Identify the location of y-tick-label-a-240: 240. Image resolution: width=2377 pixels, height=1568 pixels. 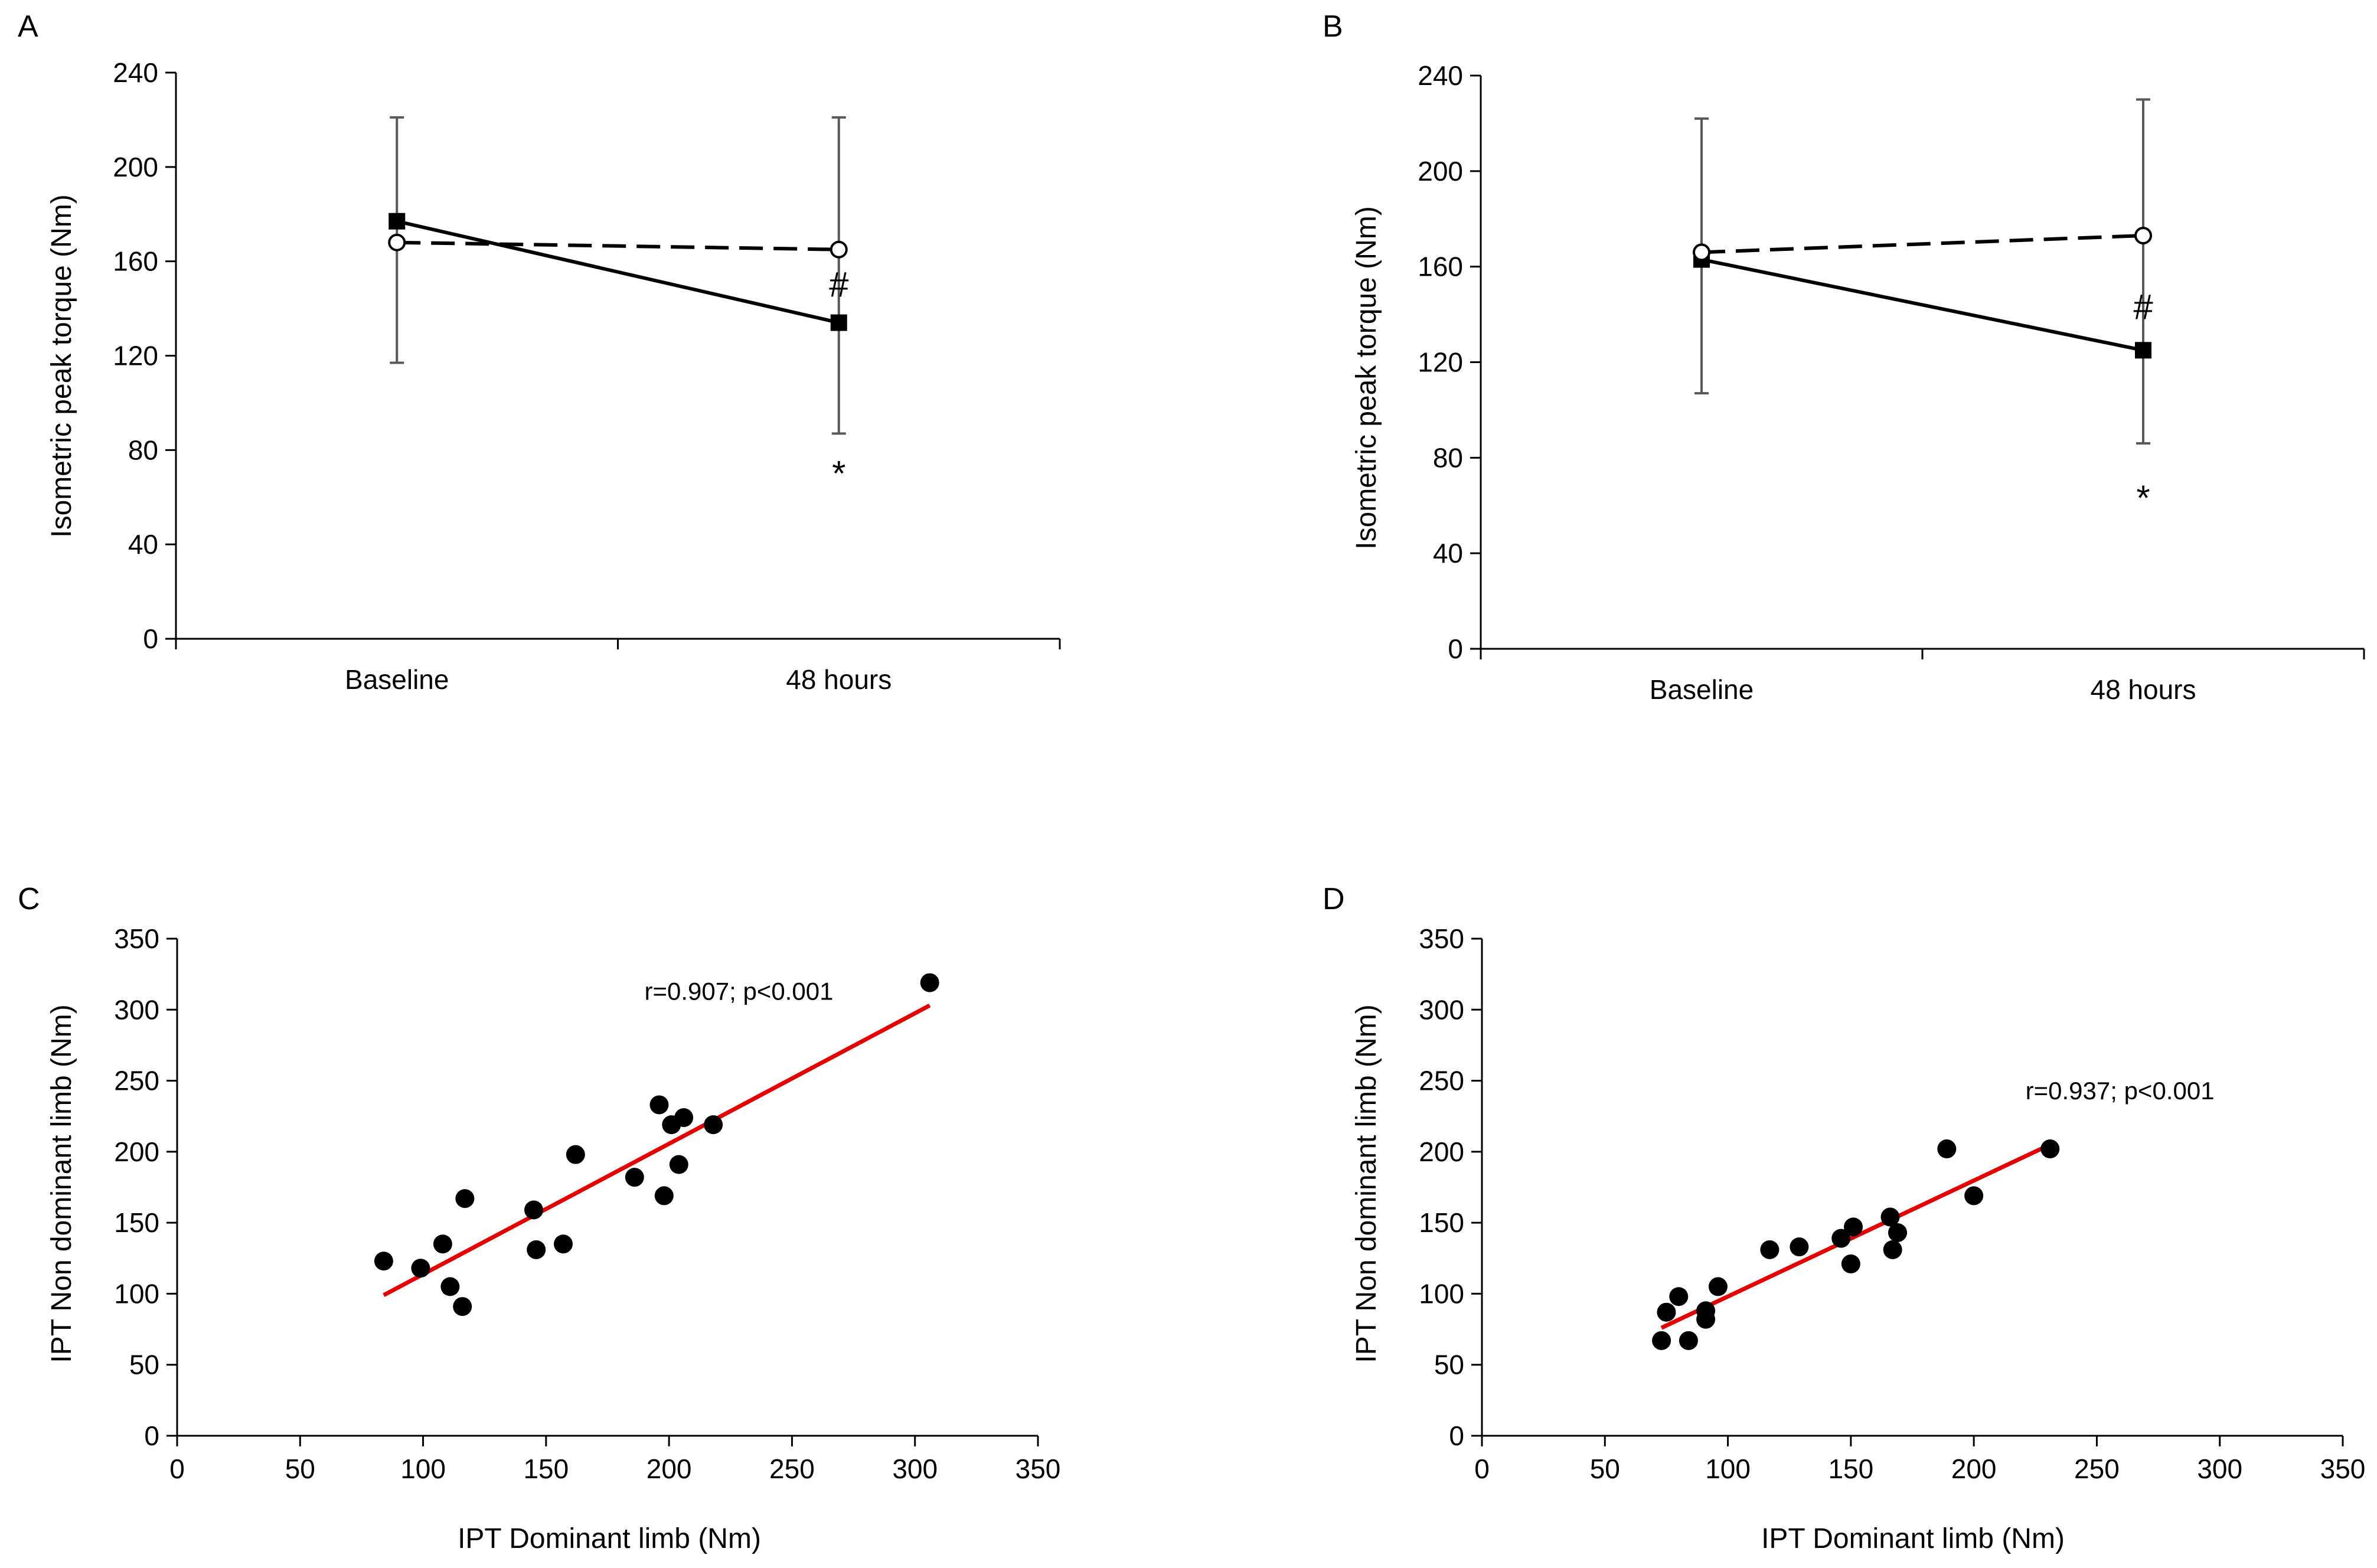
(135, 72).